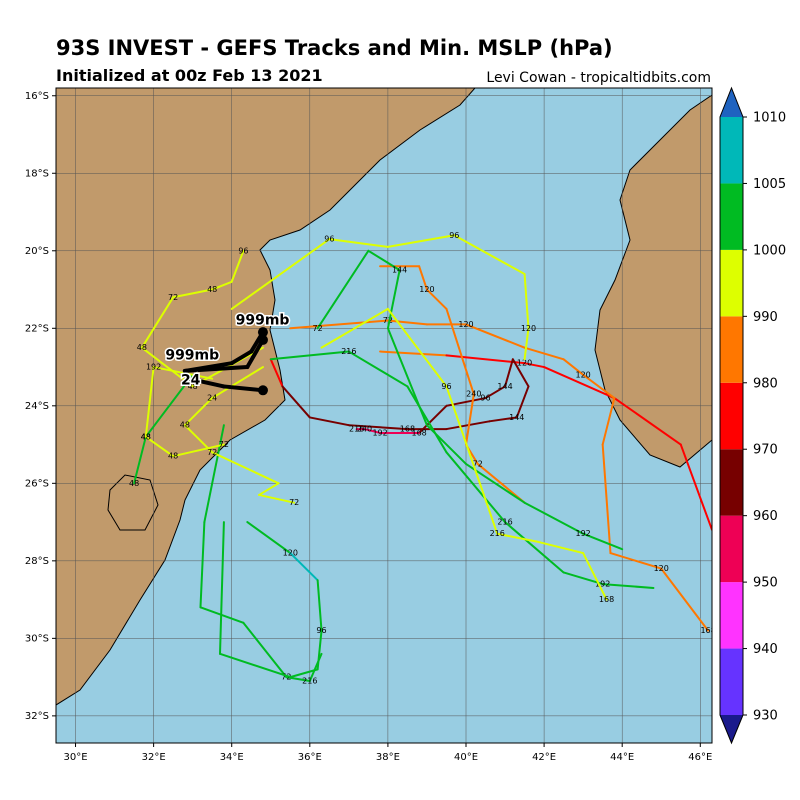 This screenshot has width=800, height=800. I want to click on y-tick-label: 30°S, so click(37, 638).